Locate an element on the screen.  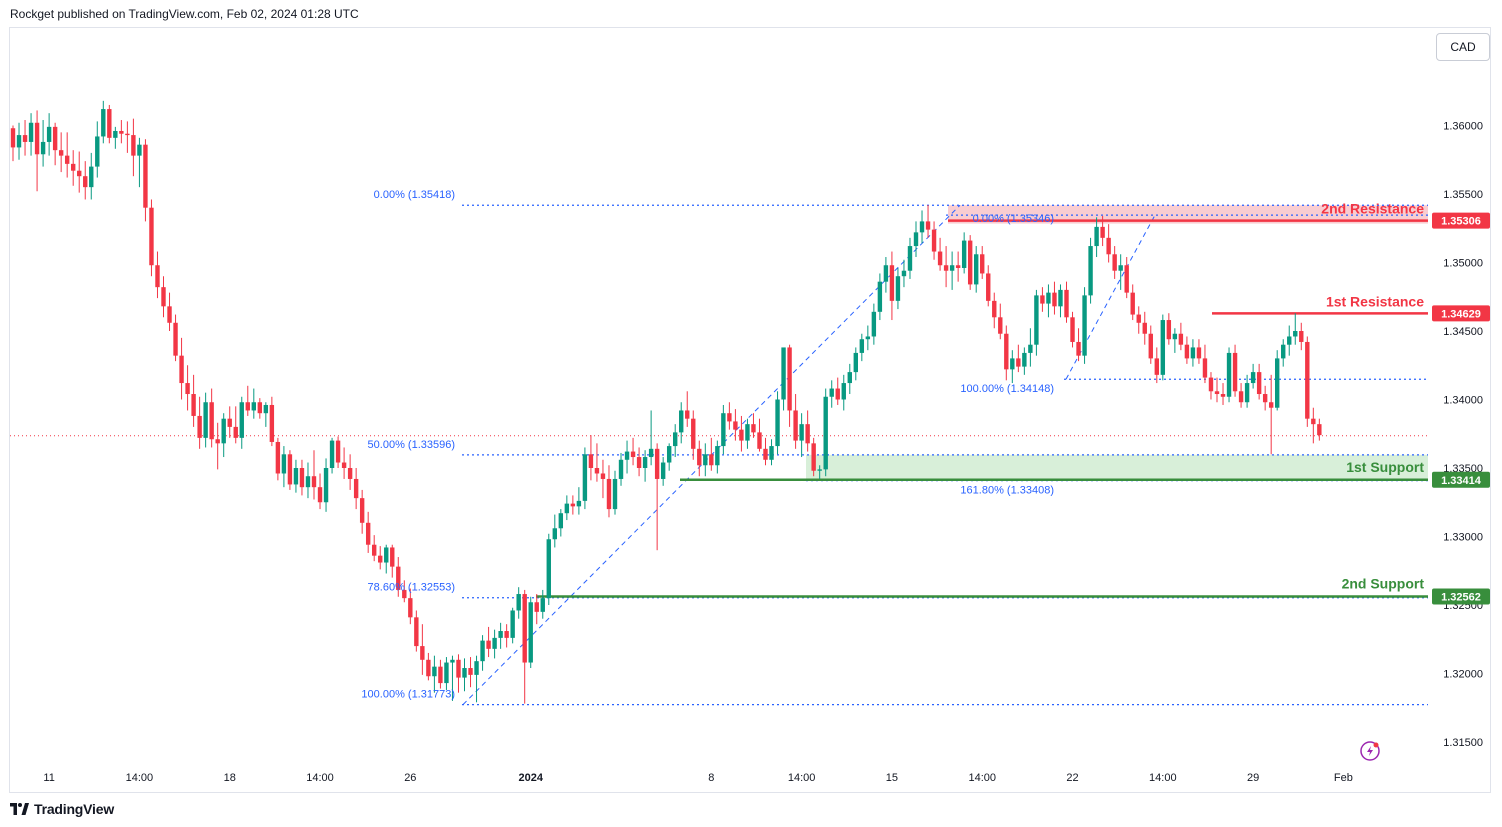
level-label: 1st Resistance is located at coordinates (1375, 301).